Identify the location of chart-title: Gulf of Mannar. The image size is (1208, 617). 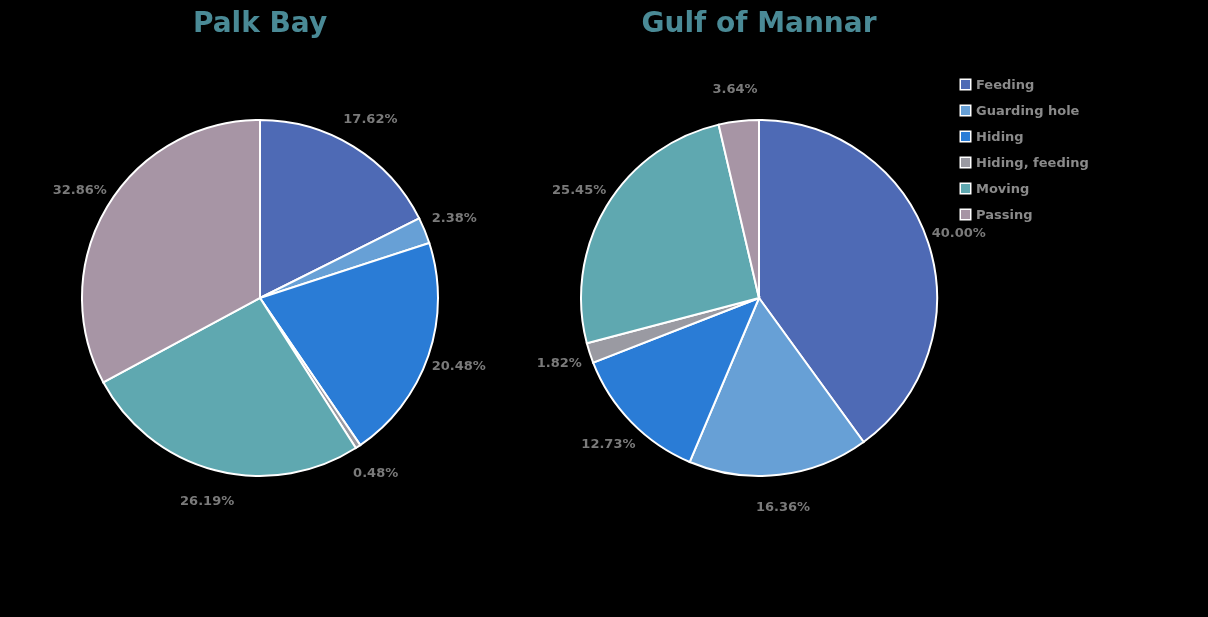
(759, 22).